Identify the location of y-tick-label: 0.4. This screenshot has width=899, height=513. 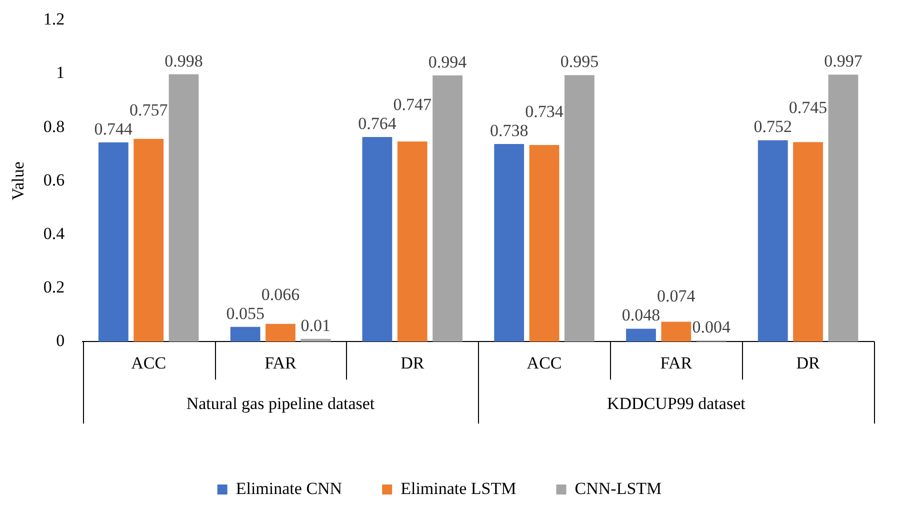
(54, 233).